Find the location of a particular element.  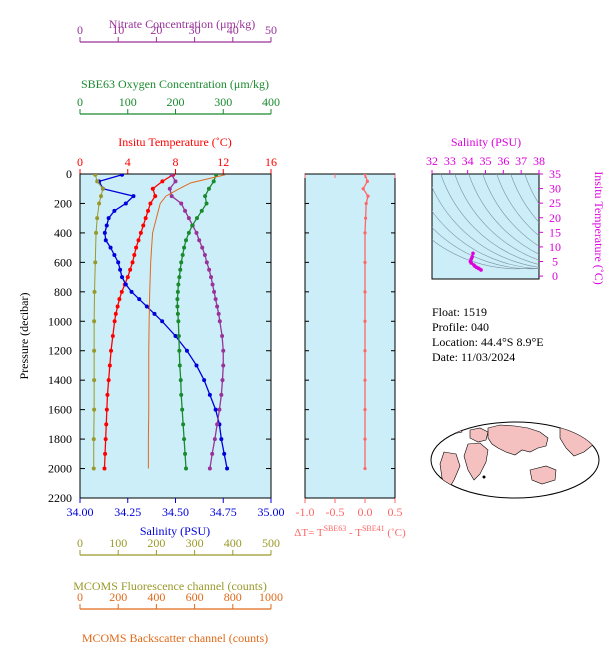

oxygen-axis-label: SBE63 Oxygen Concentration (μm/kg) is located at coordinates (175, 84).